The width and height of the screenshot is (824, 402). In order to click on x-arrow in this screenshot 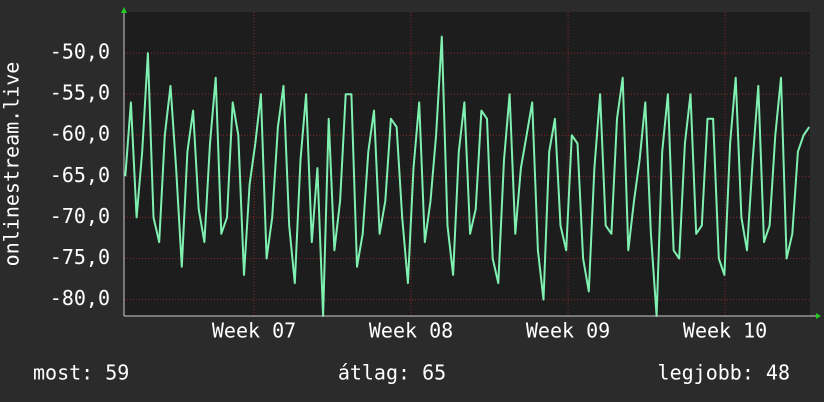, I will do `click(818, 316)`.